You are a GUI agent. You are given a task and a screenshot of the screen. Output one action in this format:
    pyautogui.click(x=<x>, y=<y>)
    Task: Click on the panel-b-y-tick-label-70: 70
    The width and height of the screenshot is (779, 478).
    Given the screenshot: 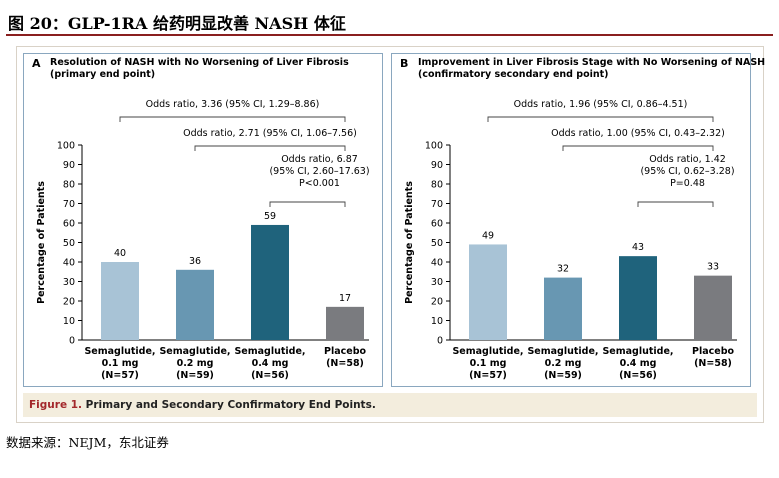 What is the action you would take?
    pyautogui.click(x=437, y=204)
    